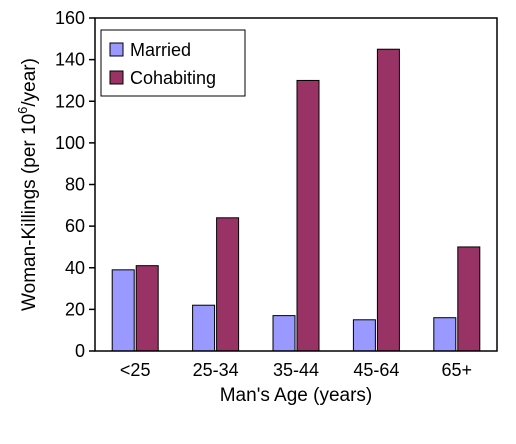 This screenshot has height=444, width=516. I want to click on x-tick-label: 35-44, so click(296, 370).